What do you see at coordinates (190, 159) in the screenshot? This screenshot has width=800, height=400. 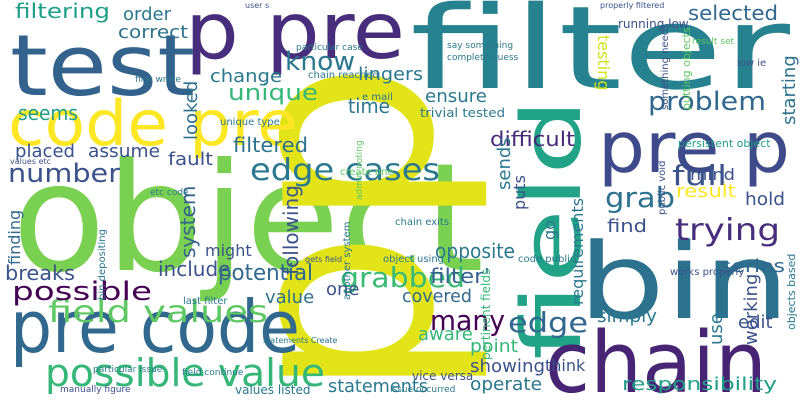 I see `word: fault` at bounding box center [190, 159].